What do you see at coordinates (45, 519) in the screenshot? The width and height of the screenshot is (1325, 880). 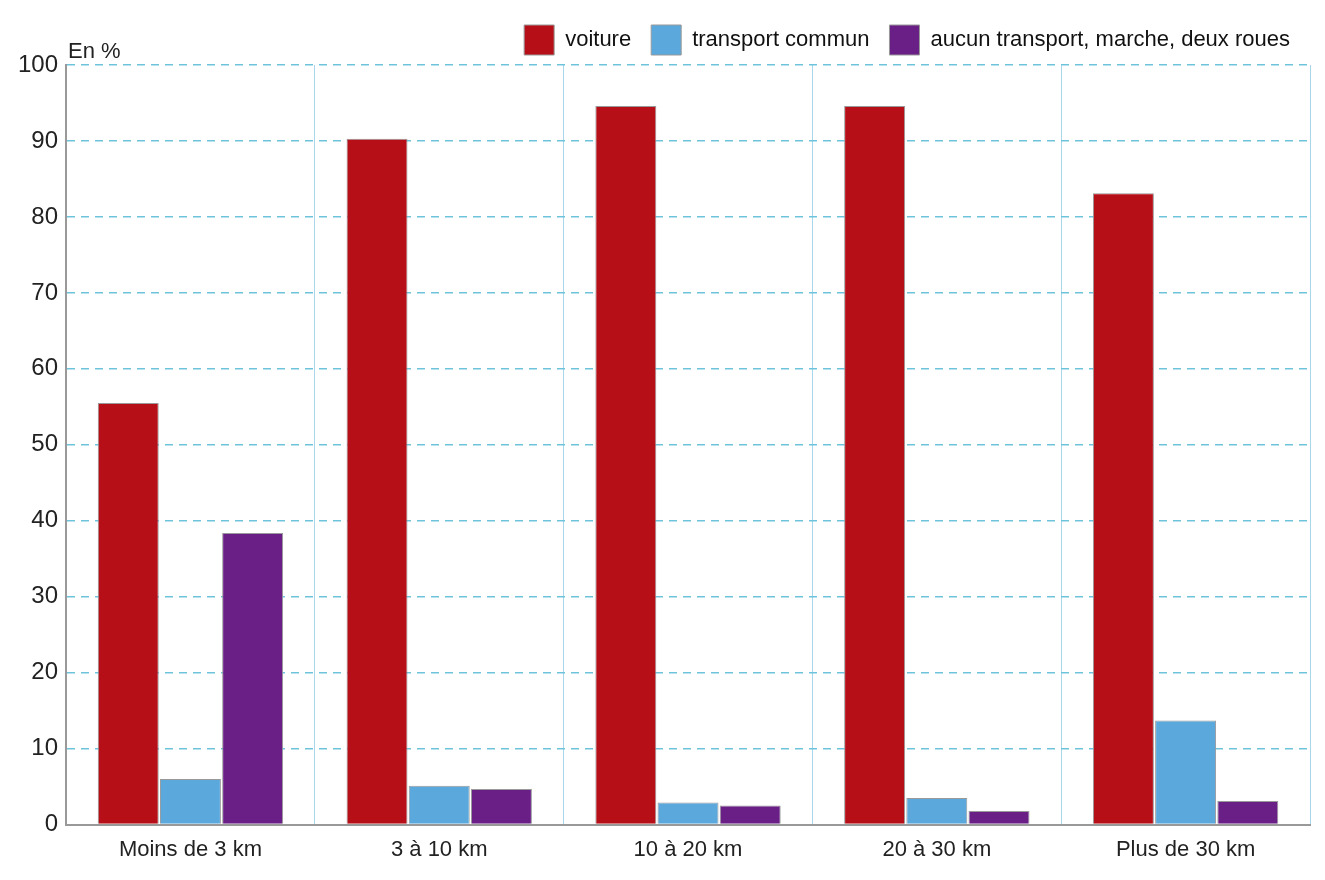 I see `y-tick-label: 40` at bounding box center [45, 519].